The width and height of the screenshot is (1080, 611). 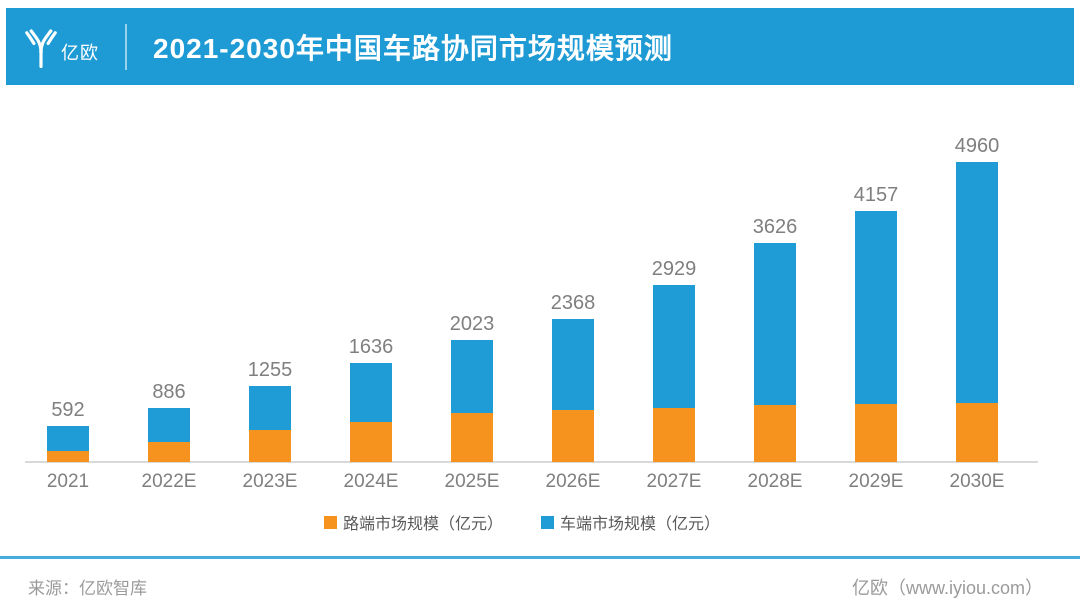 I want to click on legend-swatch-vehicle-icon, so click(x=547, y=522).